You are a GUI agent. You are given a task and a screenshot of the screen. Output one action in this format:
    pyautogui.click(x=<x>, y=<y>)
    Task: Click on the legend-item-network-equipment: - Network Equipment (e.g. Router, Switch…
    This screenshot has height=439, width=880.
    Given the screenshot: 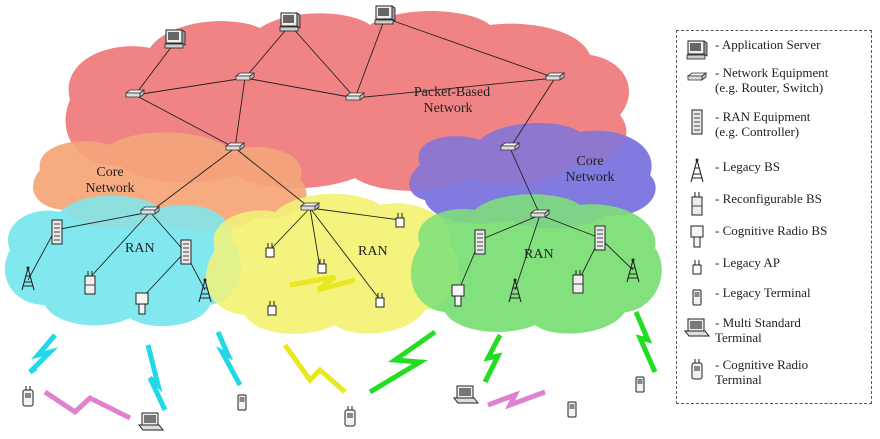 What is the action you would take?
    pyautogui.click(x=776, y=80)
    